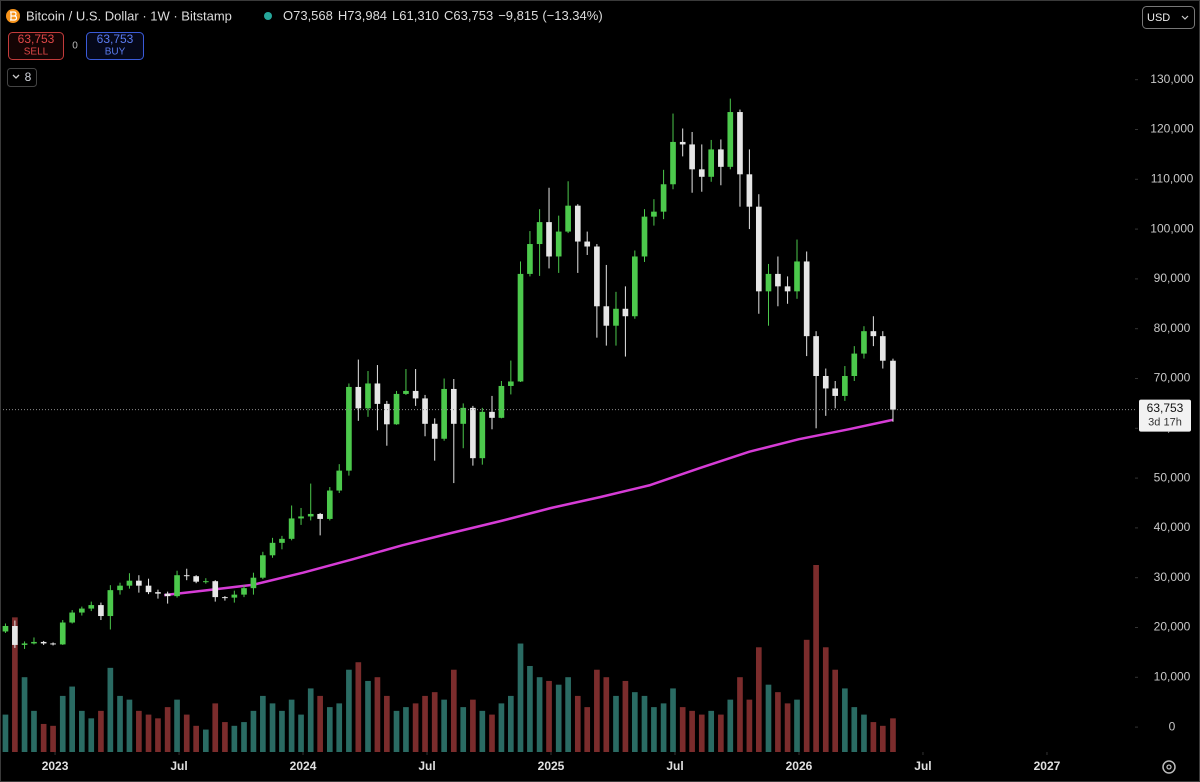  Describe the element at coordinates (28, 77) in the screenshot. I see `indicator-count: 8` at that location.